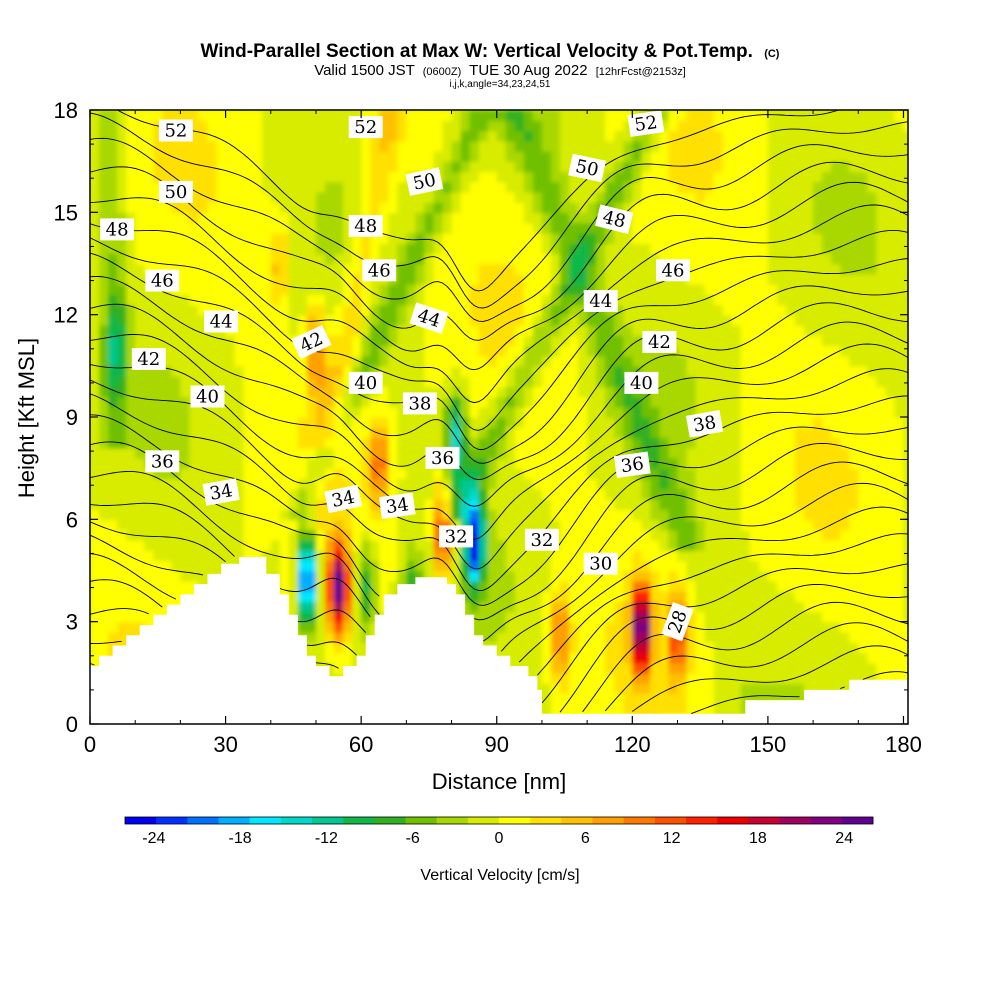 Image resolution: width=1000 pixels, height=1000 pixels. I want to click on colorbar-ticks: -24 -18 -12 -6 0 6 12 18 24, so click(497, 838).